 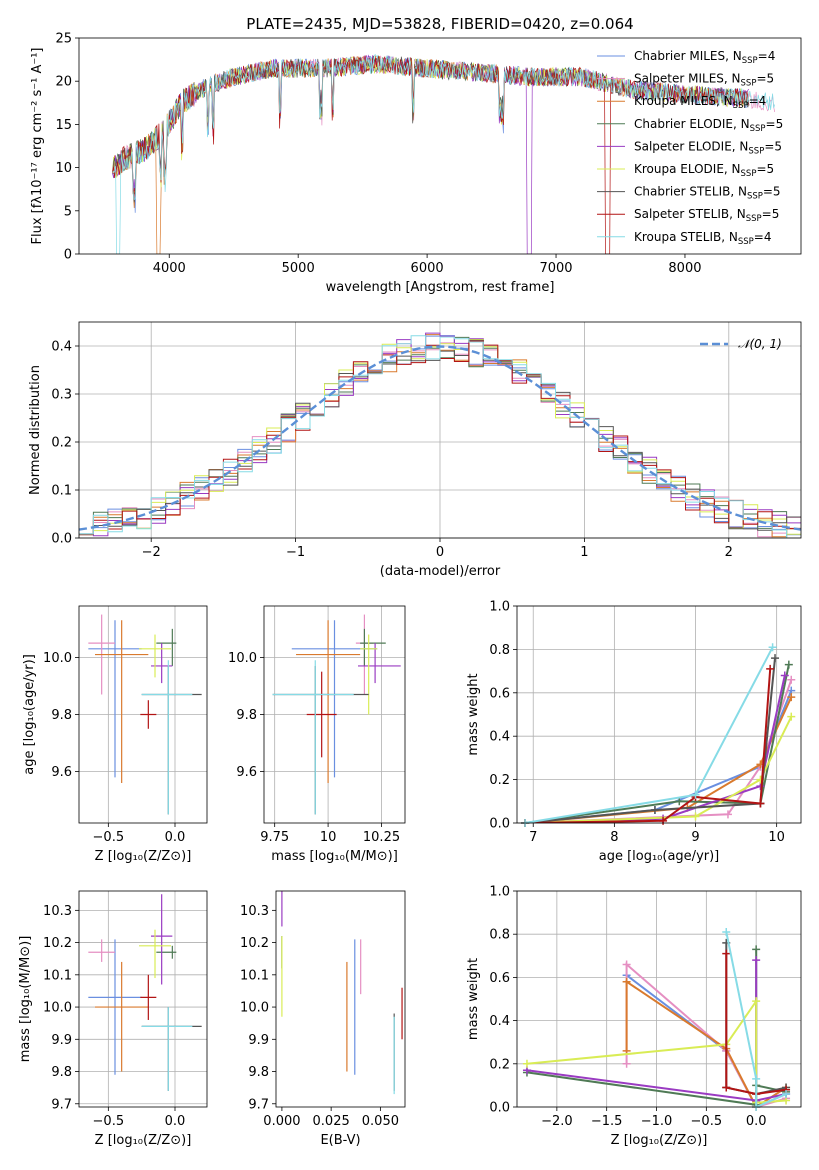 What do you see at coordinates (254, 975) in the screenshot?
I see `mass-vs-ebv-y-tick-label: 10.1` at bounding box center [254, 975].